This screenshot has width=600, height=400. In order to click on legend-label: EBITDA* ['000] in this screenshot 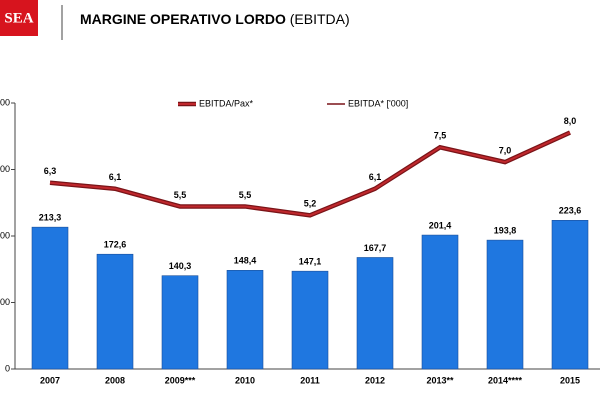, I will do `click(378, 103)`.